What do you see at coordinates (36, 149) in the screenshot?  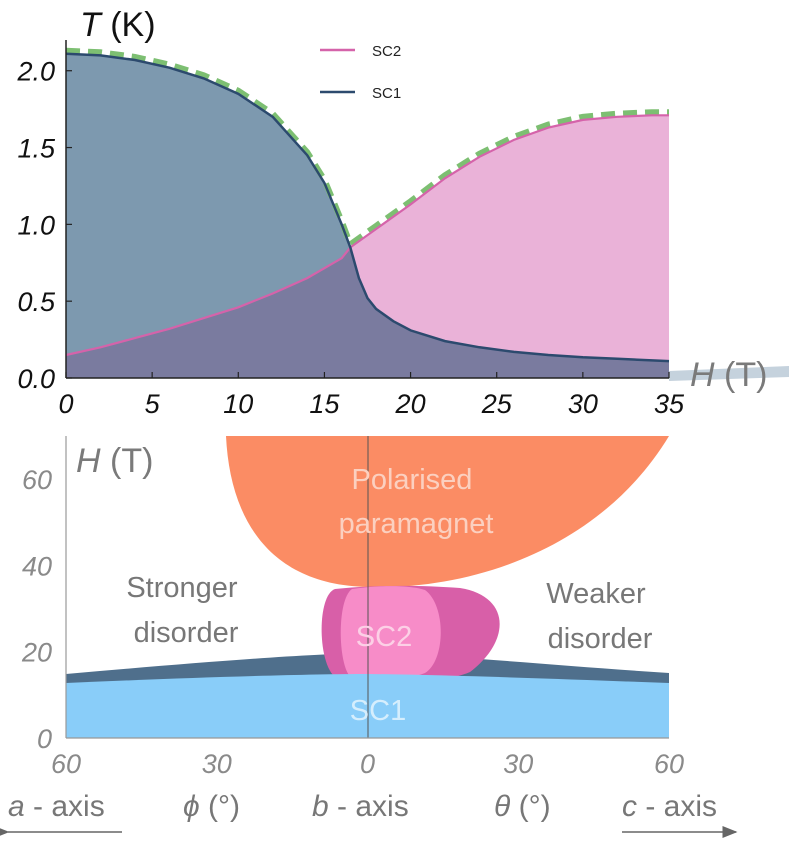 I see `y-tick-label: 1.5` at bounding box center [36, 149].